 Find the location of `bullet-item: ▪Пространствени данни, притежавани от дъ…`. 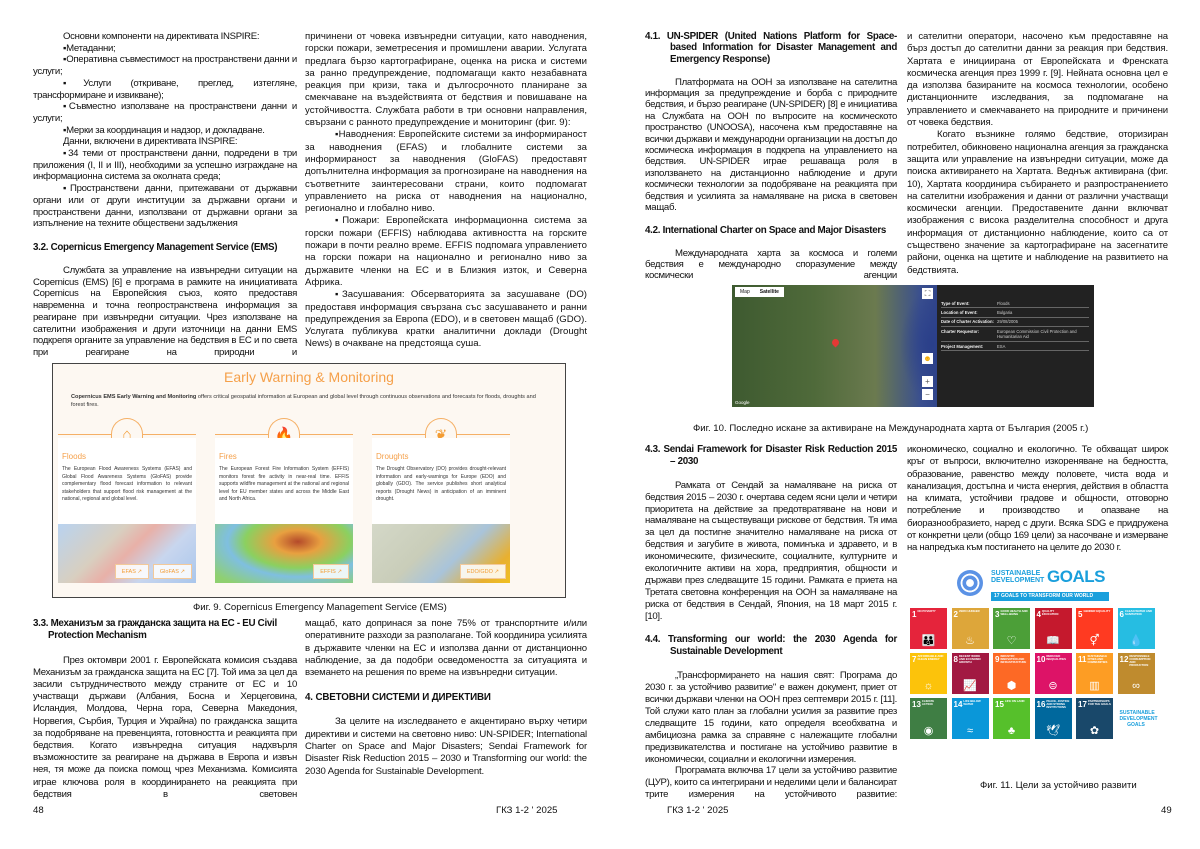

bullet-item: ▪Пространствени данни, притежавани от дъ… is located at coordinates (165, 206).